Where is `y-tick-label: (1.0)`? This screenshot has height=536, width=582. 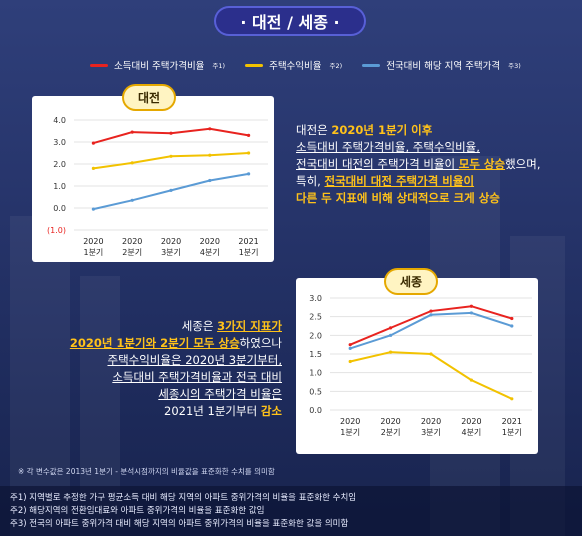
y-tick-label: (1.0) is located at coordinates (56, 230).